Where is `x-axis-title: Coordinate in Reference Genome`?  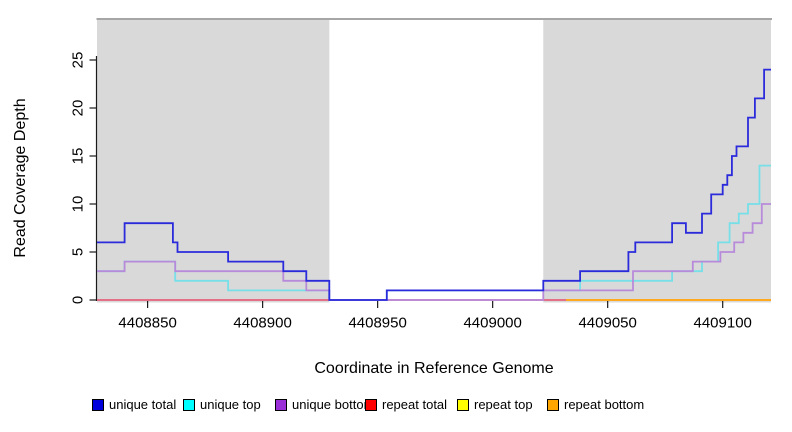
x-axis-title: Coordinate in Reference Genome is located at coordinates (434, 368).